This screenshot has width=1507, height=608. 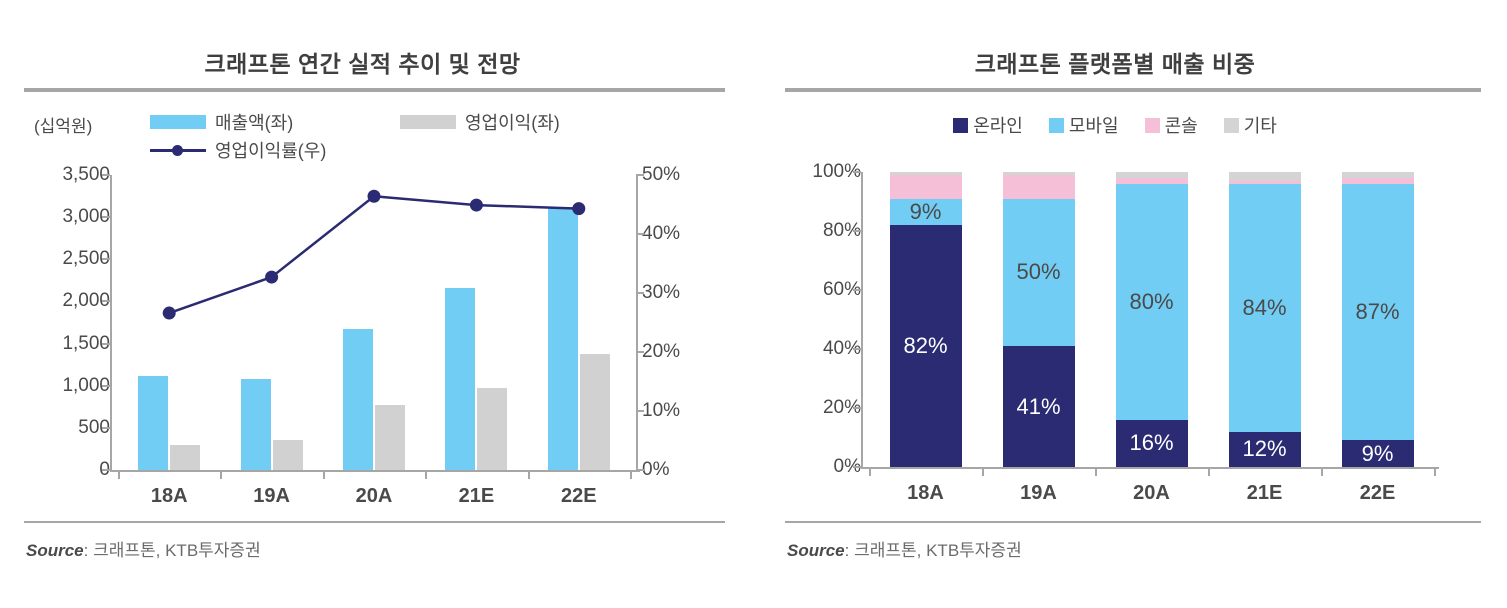 I want to click on left-y2-tick-label: 20%, so click(x=661, y=351).